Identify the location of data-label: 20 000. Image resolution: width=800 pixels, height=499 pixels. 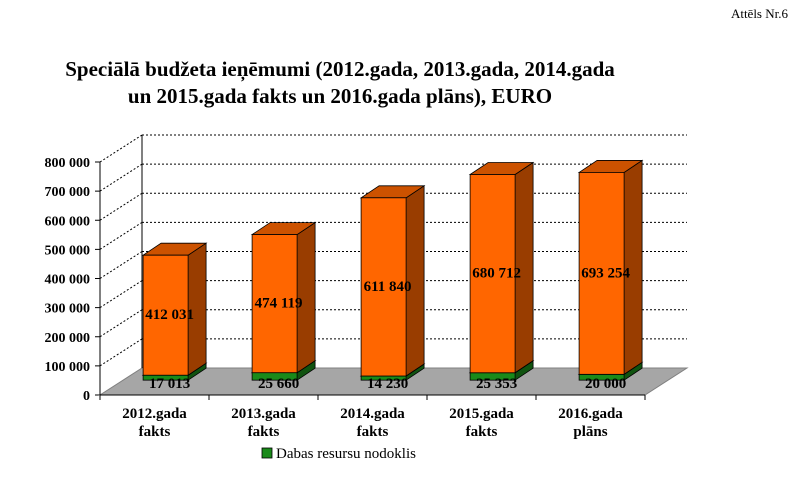
(605, 384).